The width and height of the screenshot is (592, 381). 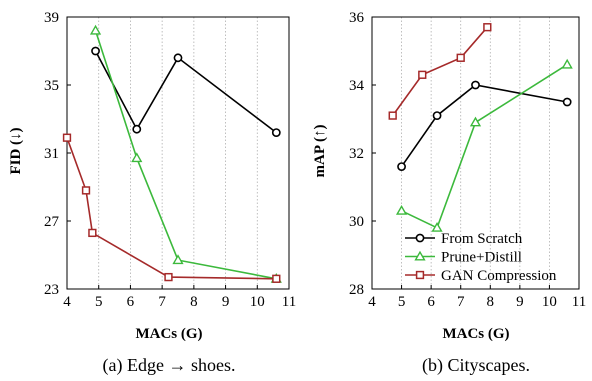 What do you see at coordinates (51, 290) in the screenshot?
I see `y-tick-label: 23` at bounding box center [51, 290].